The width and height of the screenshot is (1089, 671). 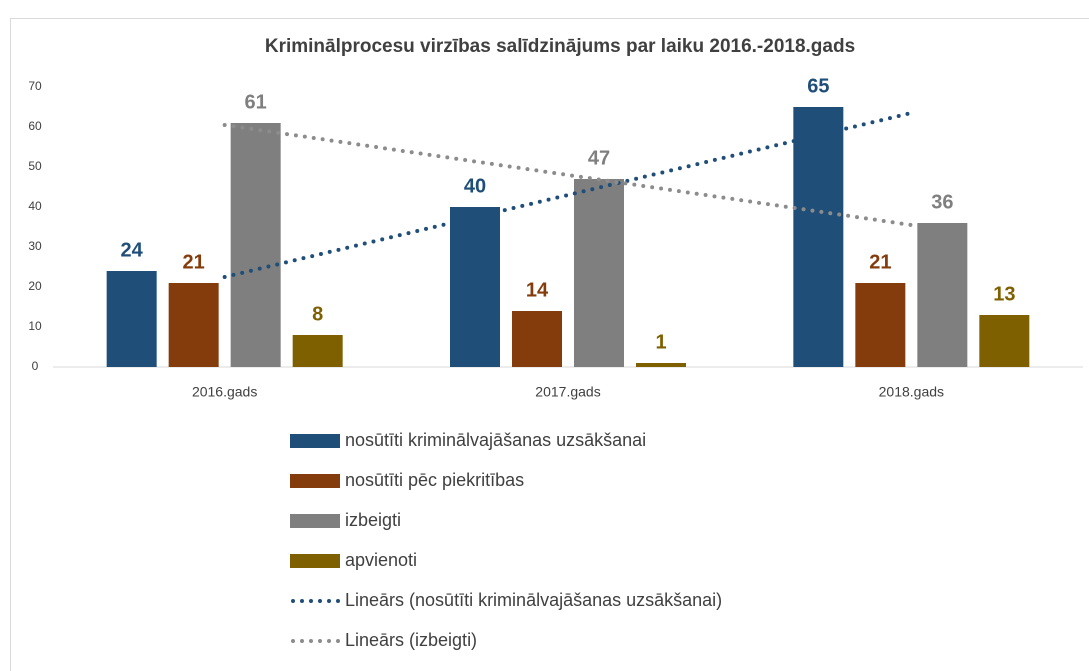 What do you see at coordinates (132, 250) in the screenshot?
I see `data-label: 24` at bounding box center [132, 250].